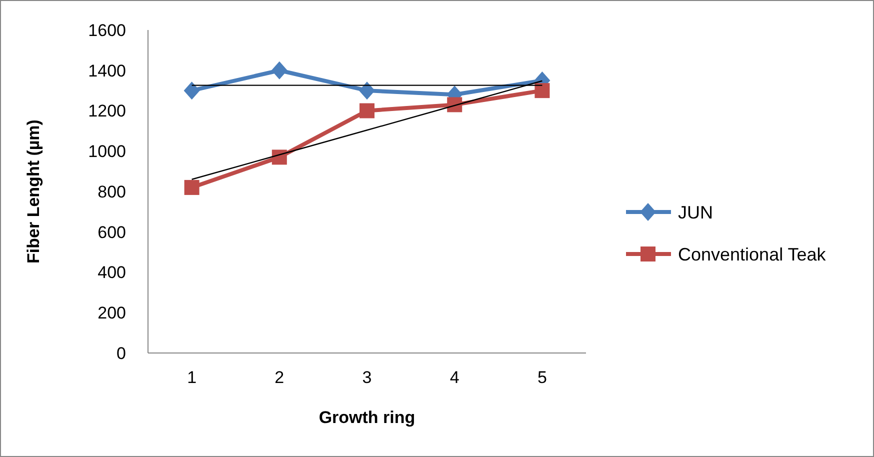 The height and width of the screenshot is (457, 874). What do you see at coordinates (695, 212) in the screenshot?
I see `legend-label: JUN` at bounding box center [695, 212].